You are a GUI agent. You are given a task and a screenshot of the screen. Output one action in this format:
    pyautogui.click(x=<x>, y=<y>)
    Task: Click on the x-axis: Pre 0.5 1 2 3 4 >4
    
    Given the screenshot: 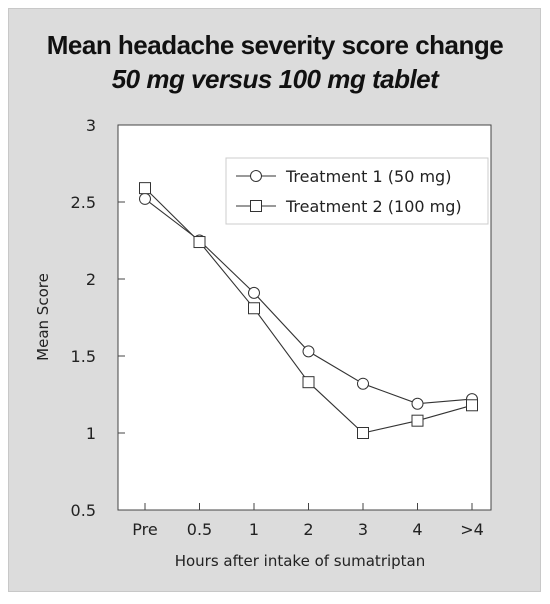 What is the action you would take?
    pyautogui.click(x=308, y=521)
    